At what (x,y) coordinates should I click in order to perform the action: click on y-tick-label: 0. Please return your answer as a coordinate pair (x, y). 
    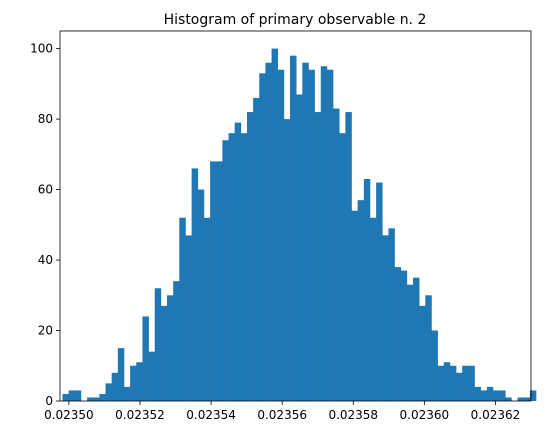
    Looking at the image, I should click on (49, 401).